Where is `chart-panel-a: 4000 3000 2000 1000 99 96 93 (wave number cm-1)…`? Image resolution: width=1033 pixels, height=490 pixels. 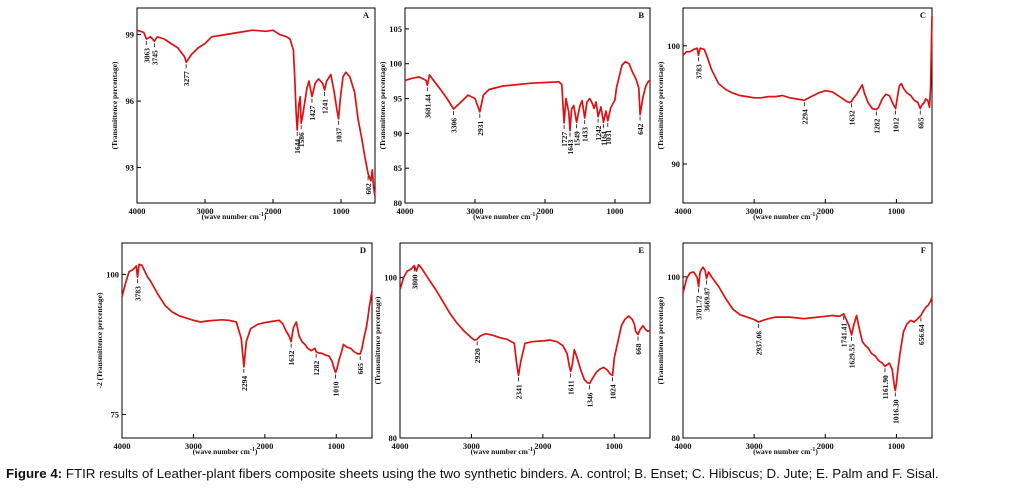
chart-panel-a: 4000 3000 2000 1000 99 96 93 (wave number cm-1)… is located at coordinates (243, 114).